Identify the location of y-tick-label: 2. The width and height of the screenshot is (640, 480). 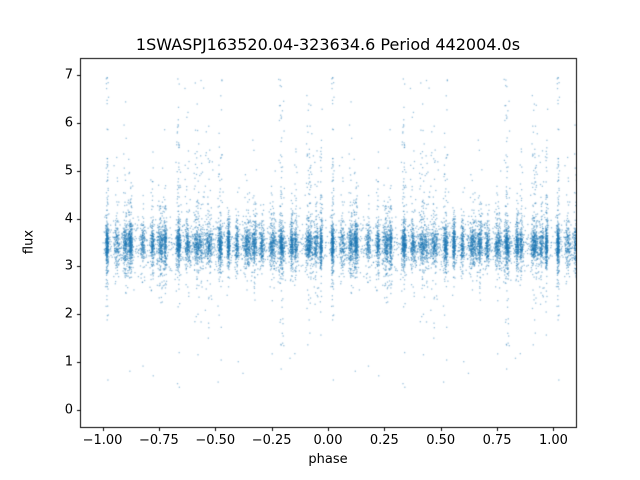
(68, 314).